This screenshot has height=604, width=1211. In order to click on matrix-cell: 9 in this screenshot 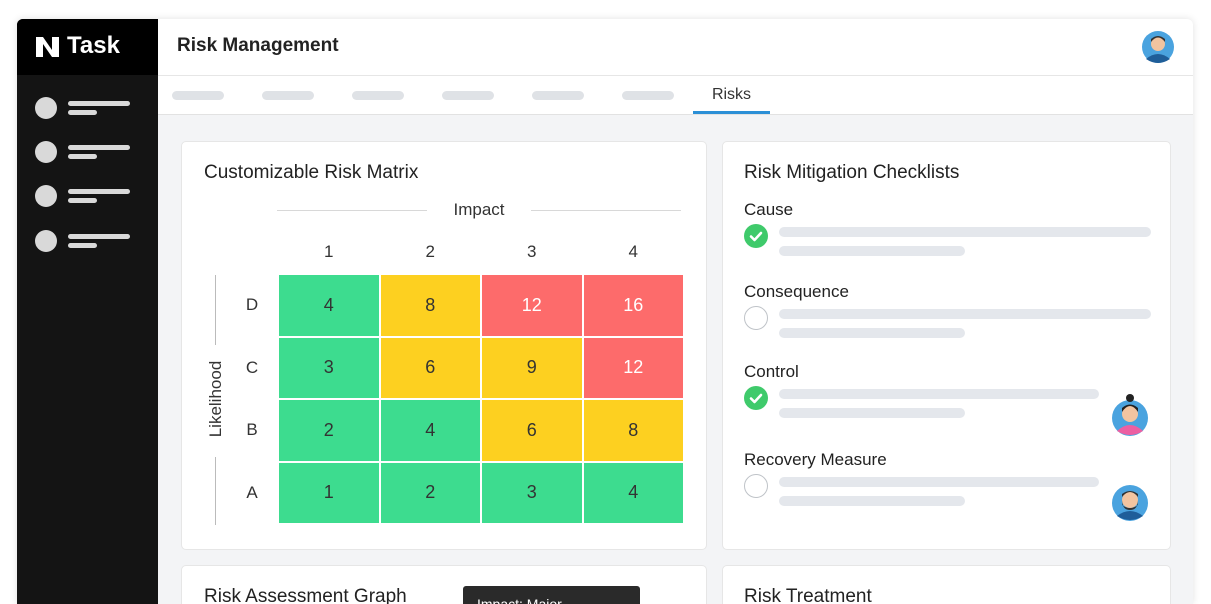, I will do `click(532, 367)`.